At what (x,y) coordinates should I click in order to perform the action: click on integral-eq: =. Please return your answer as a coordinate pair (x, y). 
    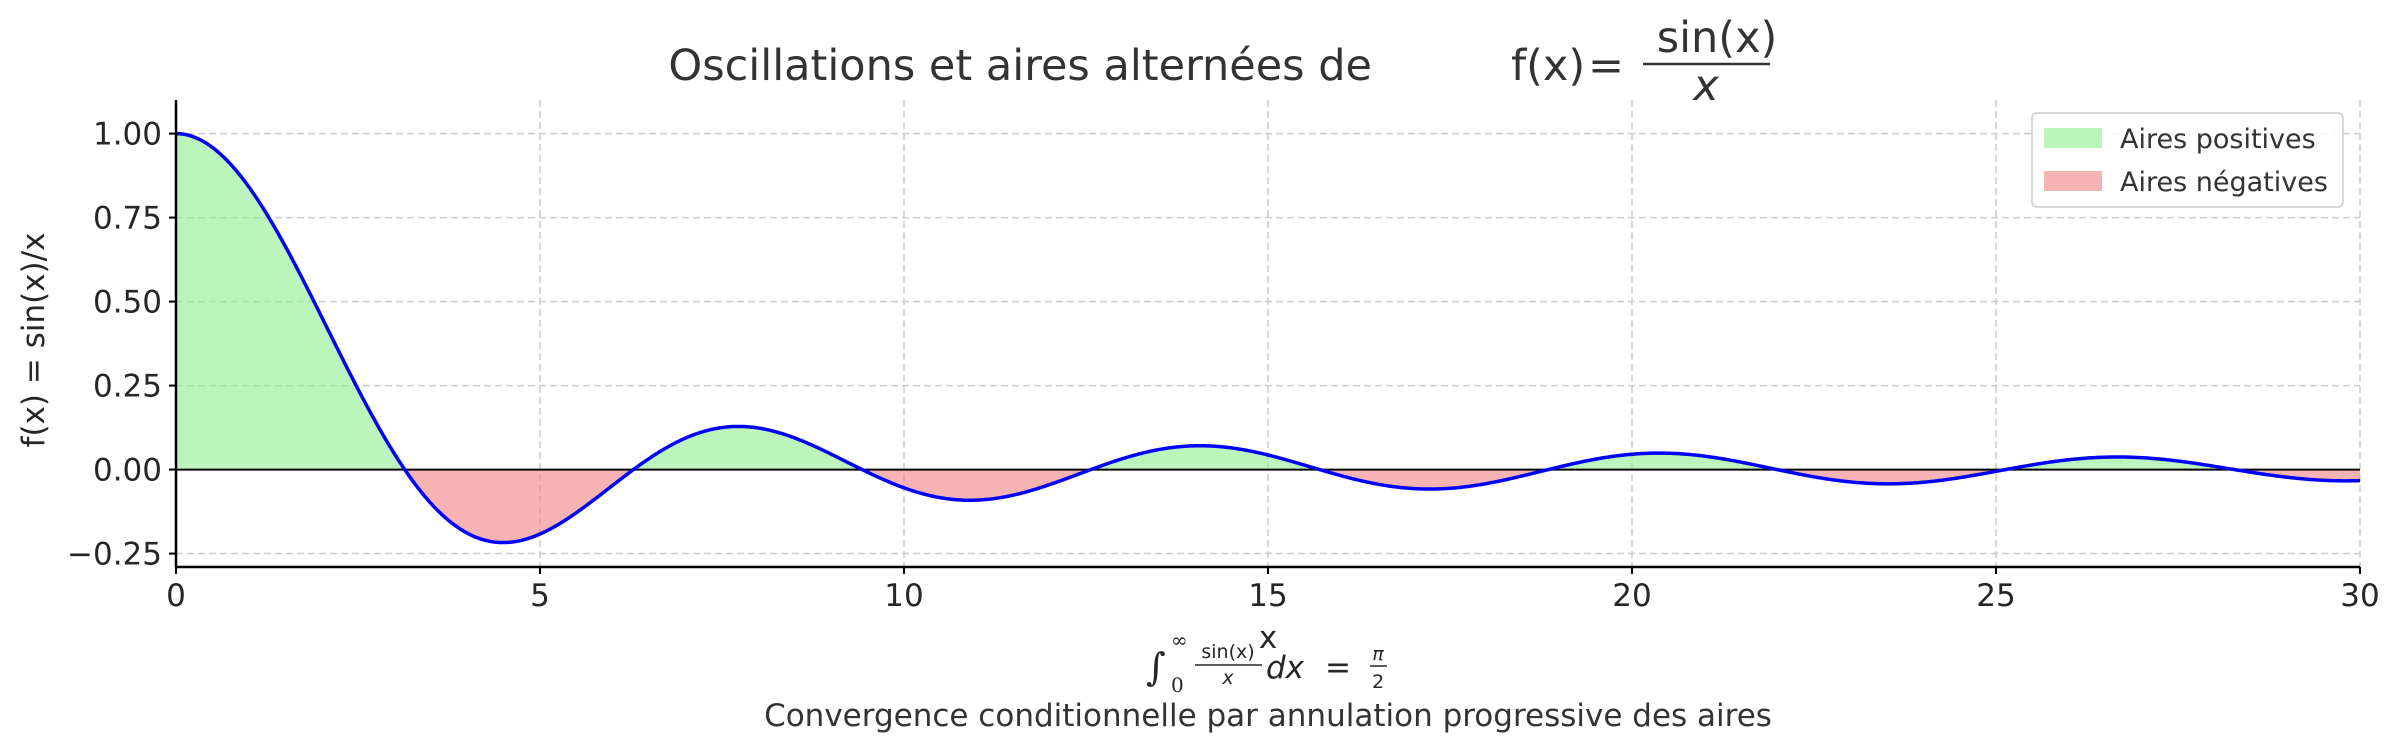
    Looking at the image, I should click on (1338, 668).